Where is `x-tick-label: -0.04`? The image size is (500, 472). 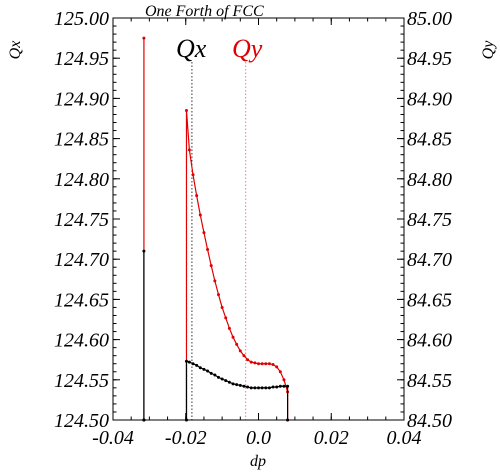
x-tick-label: -0.04 is located at coordinates (113, 438).